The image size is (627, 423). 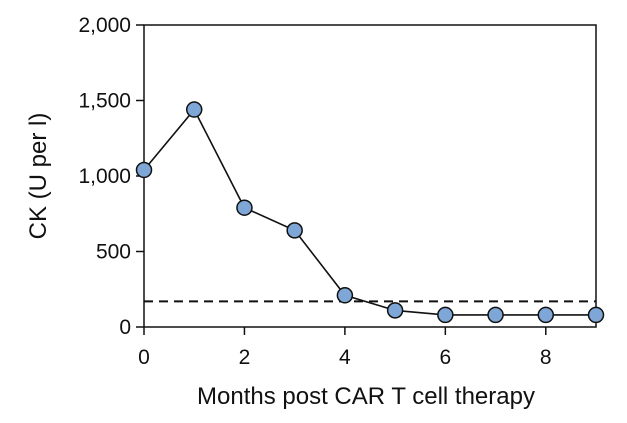 What do you see at coordinates (125, 327) in the screenshot?
I see `y-tick-label: 0` at bounding box center [125, 327].